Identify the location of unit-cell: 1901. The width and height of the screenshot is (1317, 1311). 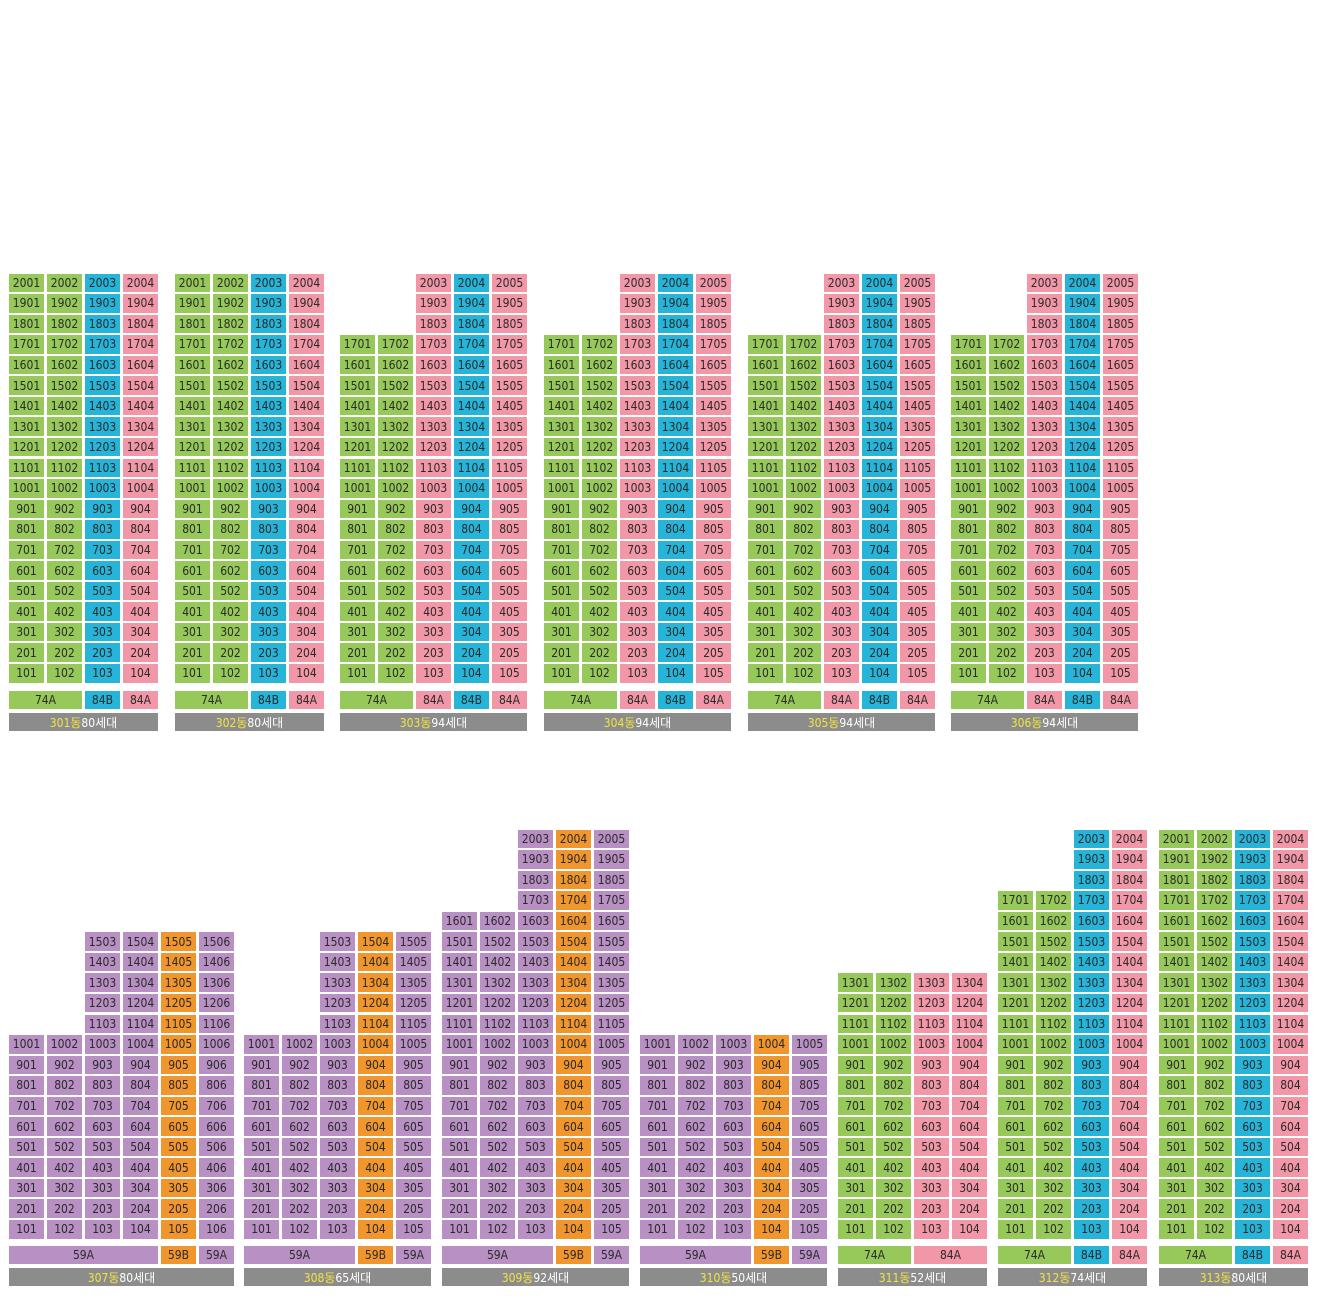
(1176, 859).